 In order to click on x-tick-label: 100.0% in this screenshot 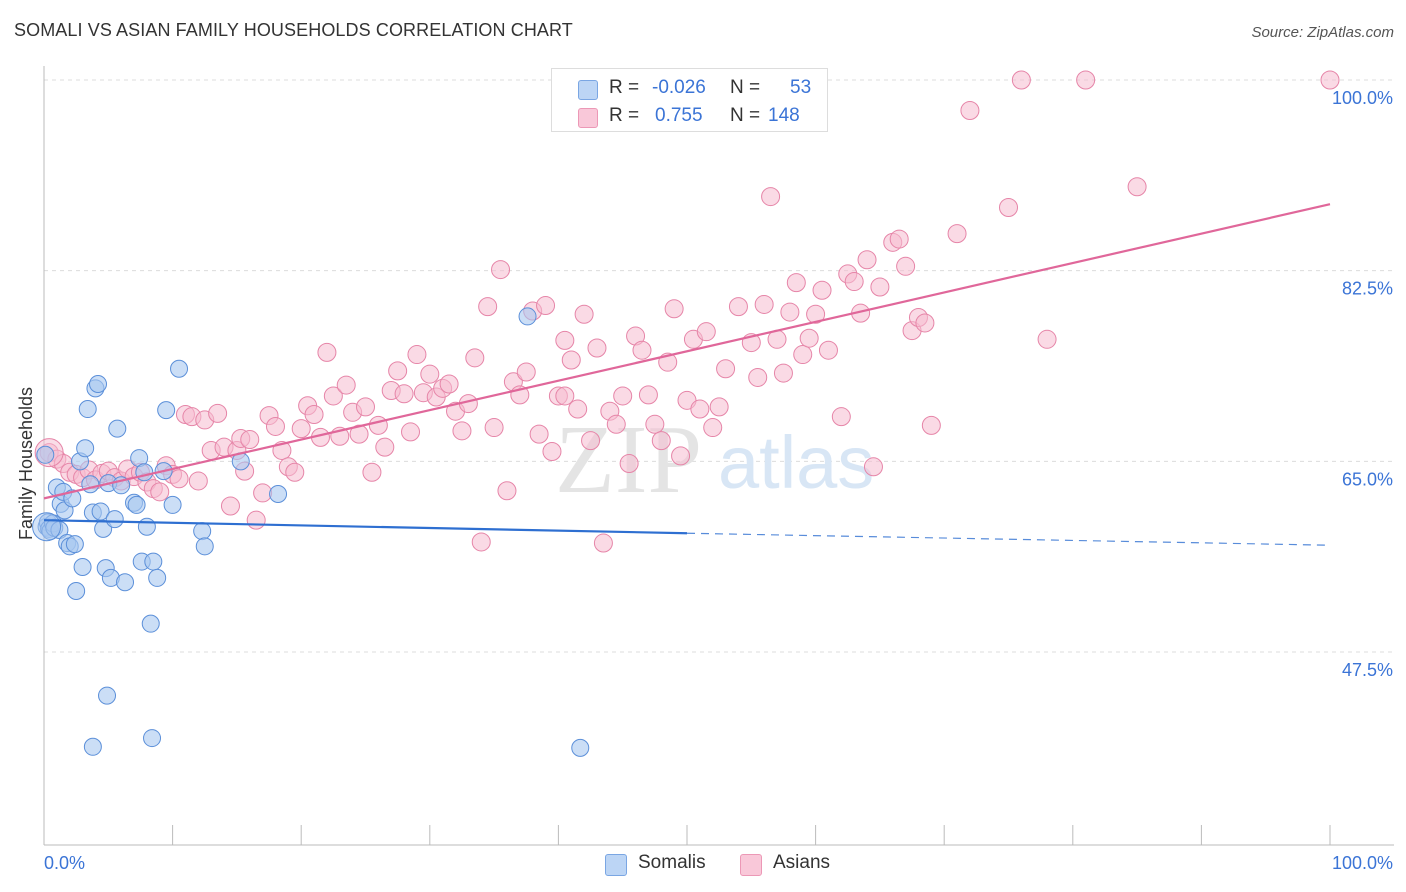, I will do `click(1362, 863)`.